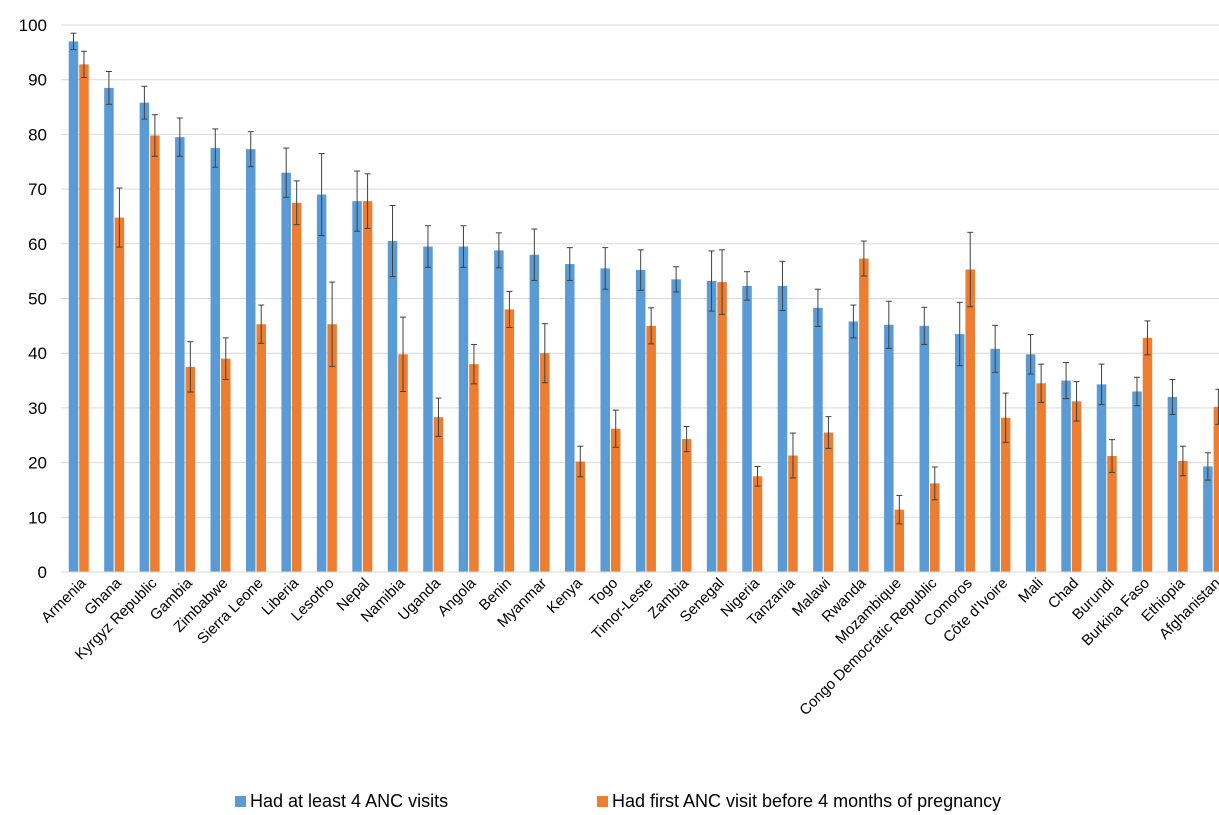  I want to click on y-tick-label: 50, so click(37, 299).